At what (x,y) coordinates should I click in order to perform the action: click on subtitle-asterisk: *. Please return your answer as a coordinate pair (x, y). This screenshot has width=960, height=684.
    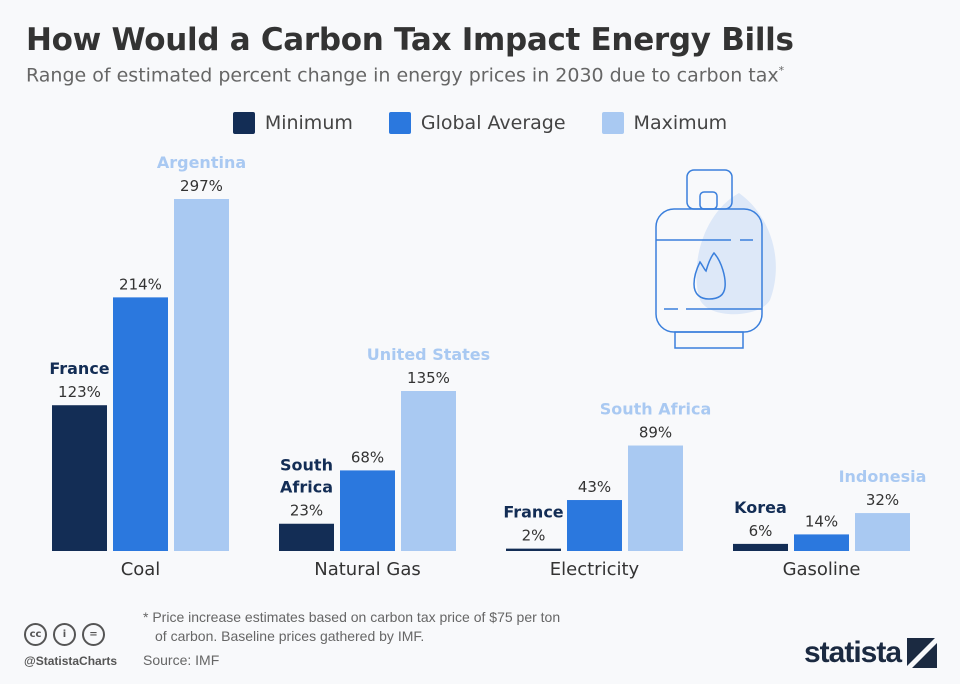
    Looking at the image, I should click on (781, 70).